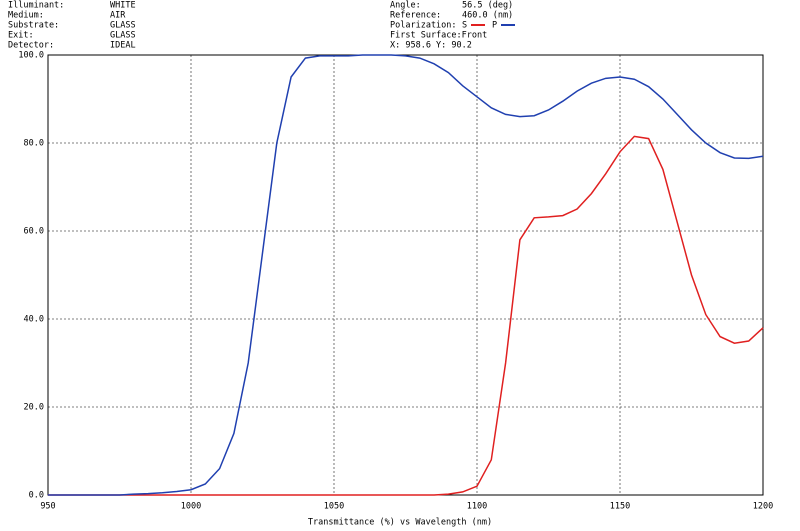 Image resolution: width=800 pixels, height=531 pixels. I want to click on x-tick-label: 1050, so click(334, 507).